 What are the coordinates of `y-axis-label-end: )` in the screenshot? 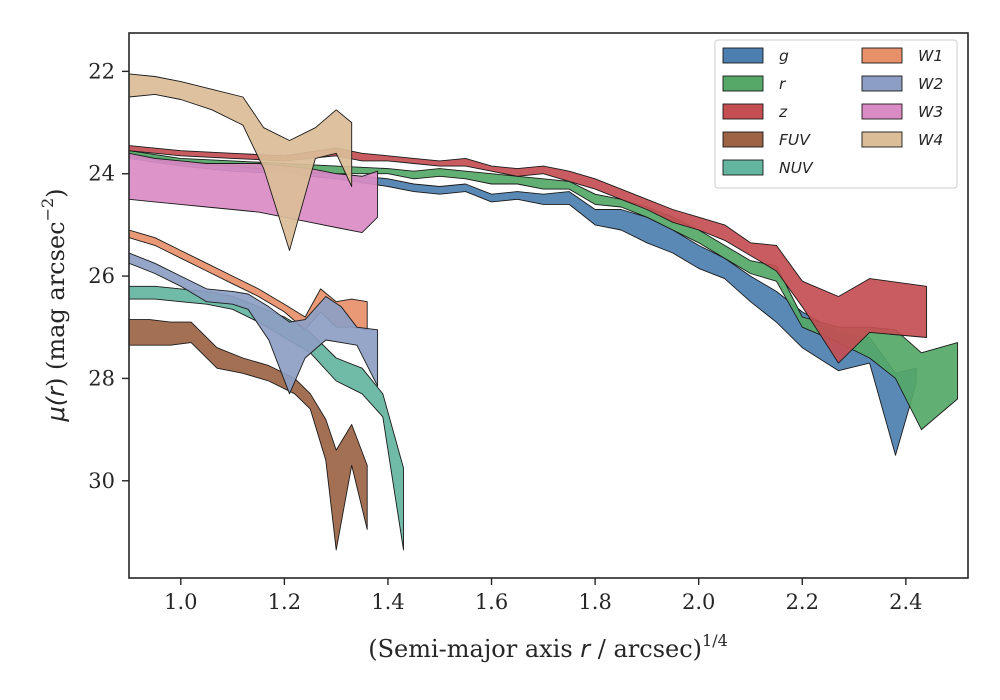 It's located at (56, 192).